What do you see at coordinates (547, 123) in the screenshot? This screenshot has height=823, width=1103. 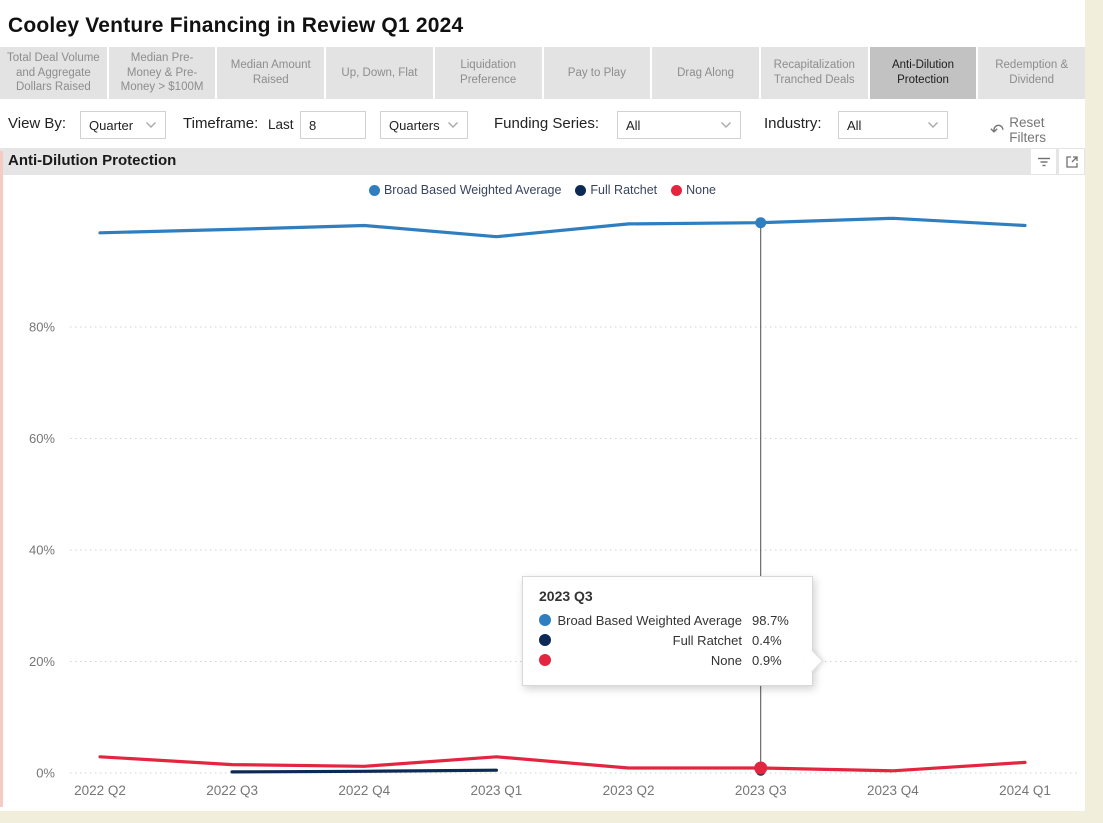 I see `funding-series-label: Funding Series:` at bounding box center [547, 123].